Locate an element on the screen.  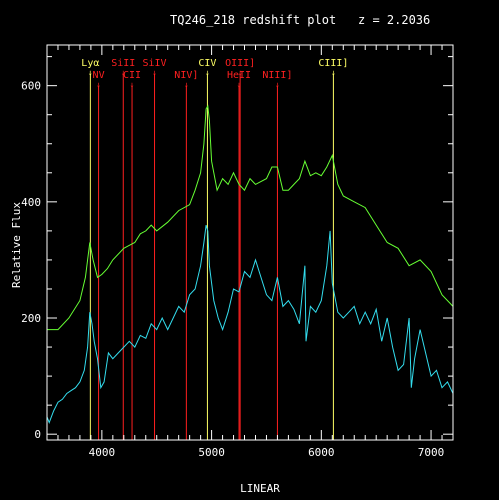
emission-line-label-2: SiII is located at coordinates (123, 63).